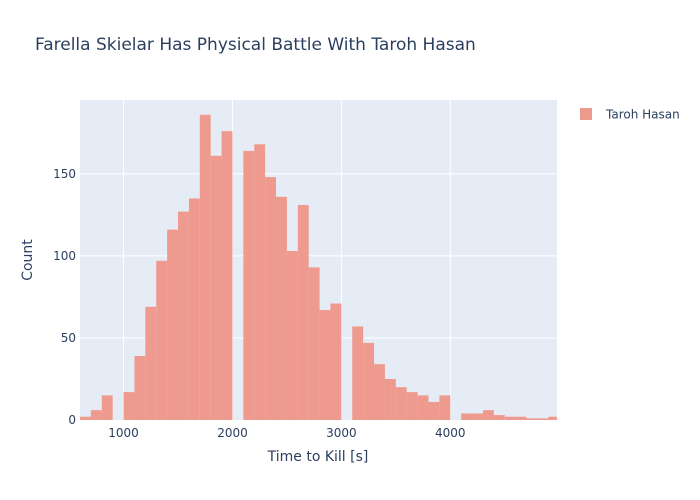 This screenshot has height=500, width=700. Describe the element at coordinates (232, 433) in the screenshot. I see `x-tick-label: 2000` at that location.